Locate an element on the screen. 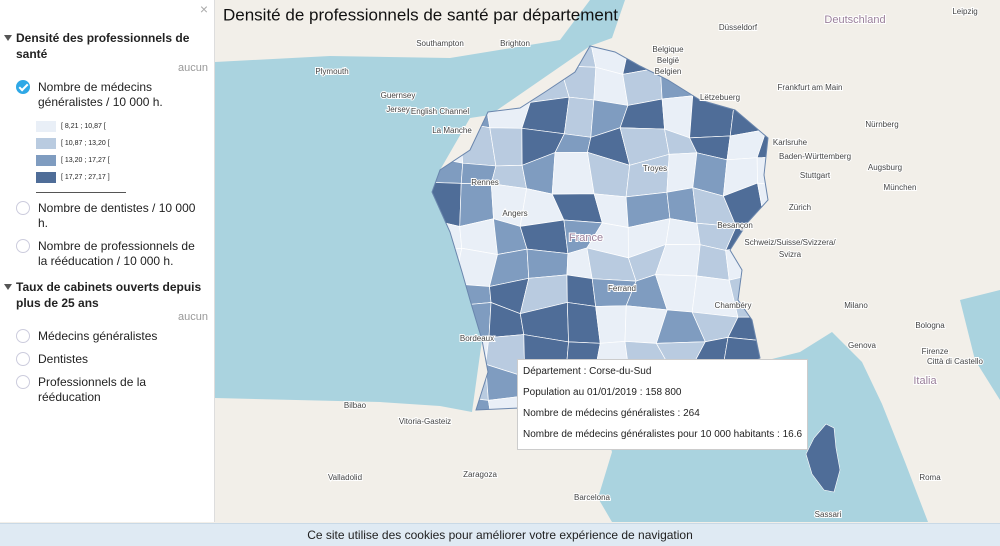  place-label: Milano is located at coordinates (856, 305).